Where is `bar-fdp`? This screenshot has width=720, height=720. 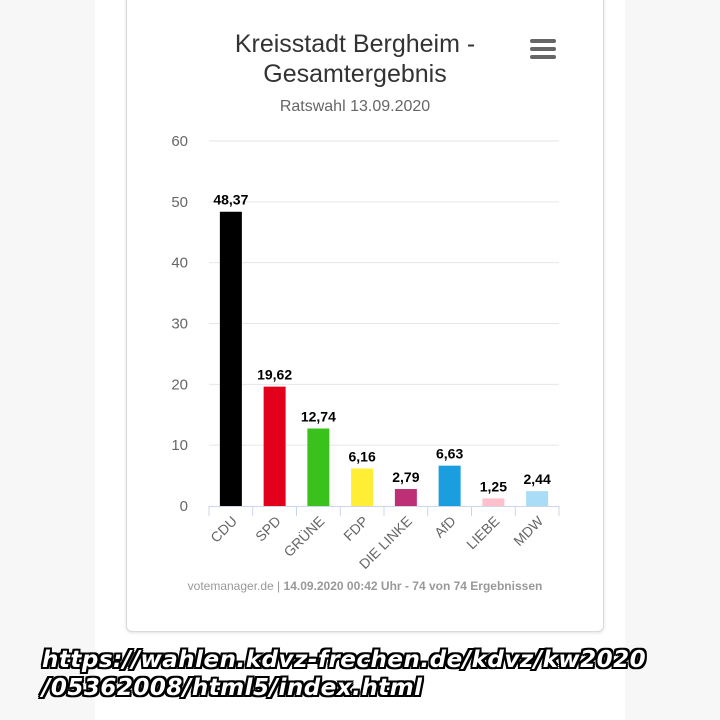 bar-fdp is located at coordinates (362, 487).